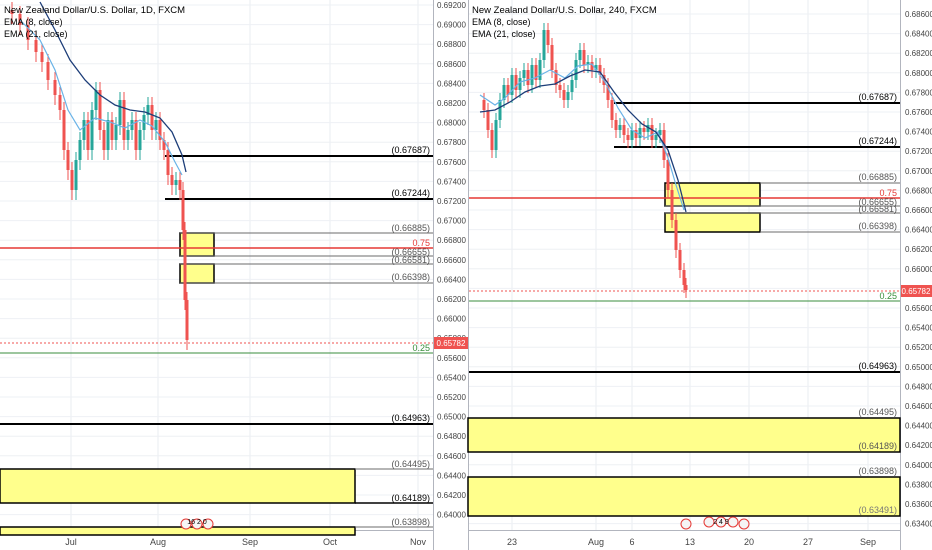 Image resolution: width=932 pixels, height=550 pixels. I want to click on y-tick-label: 0.64400, so click(918, 426).